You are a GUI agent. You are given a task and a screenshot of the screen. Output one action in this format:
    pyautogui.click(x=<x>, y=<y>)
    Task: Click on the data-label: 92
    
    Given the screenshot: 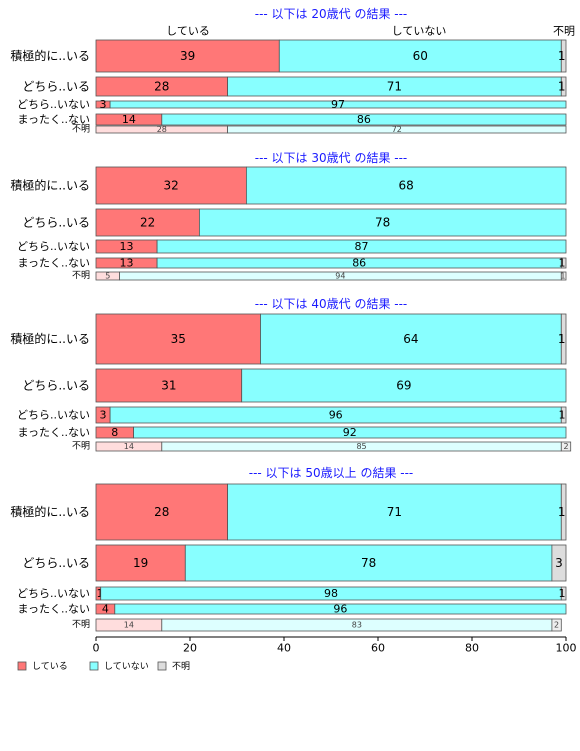 What is the action you would take?
    pyautogui.click(x=350, y=432)
    